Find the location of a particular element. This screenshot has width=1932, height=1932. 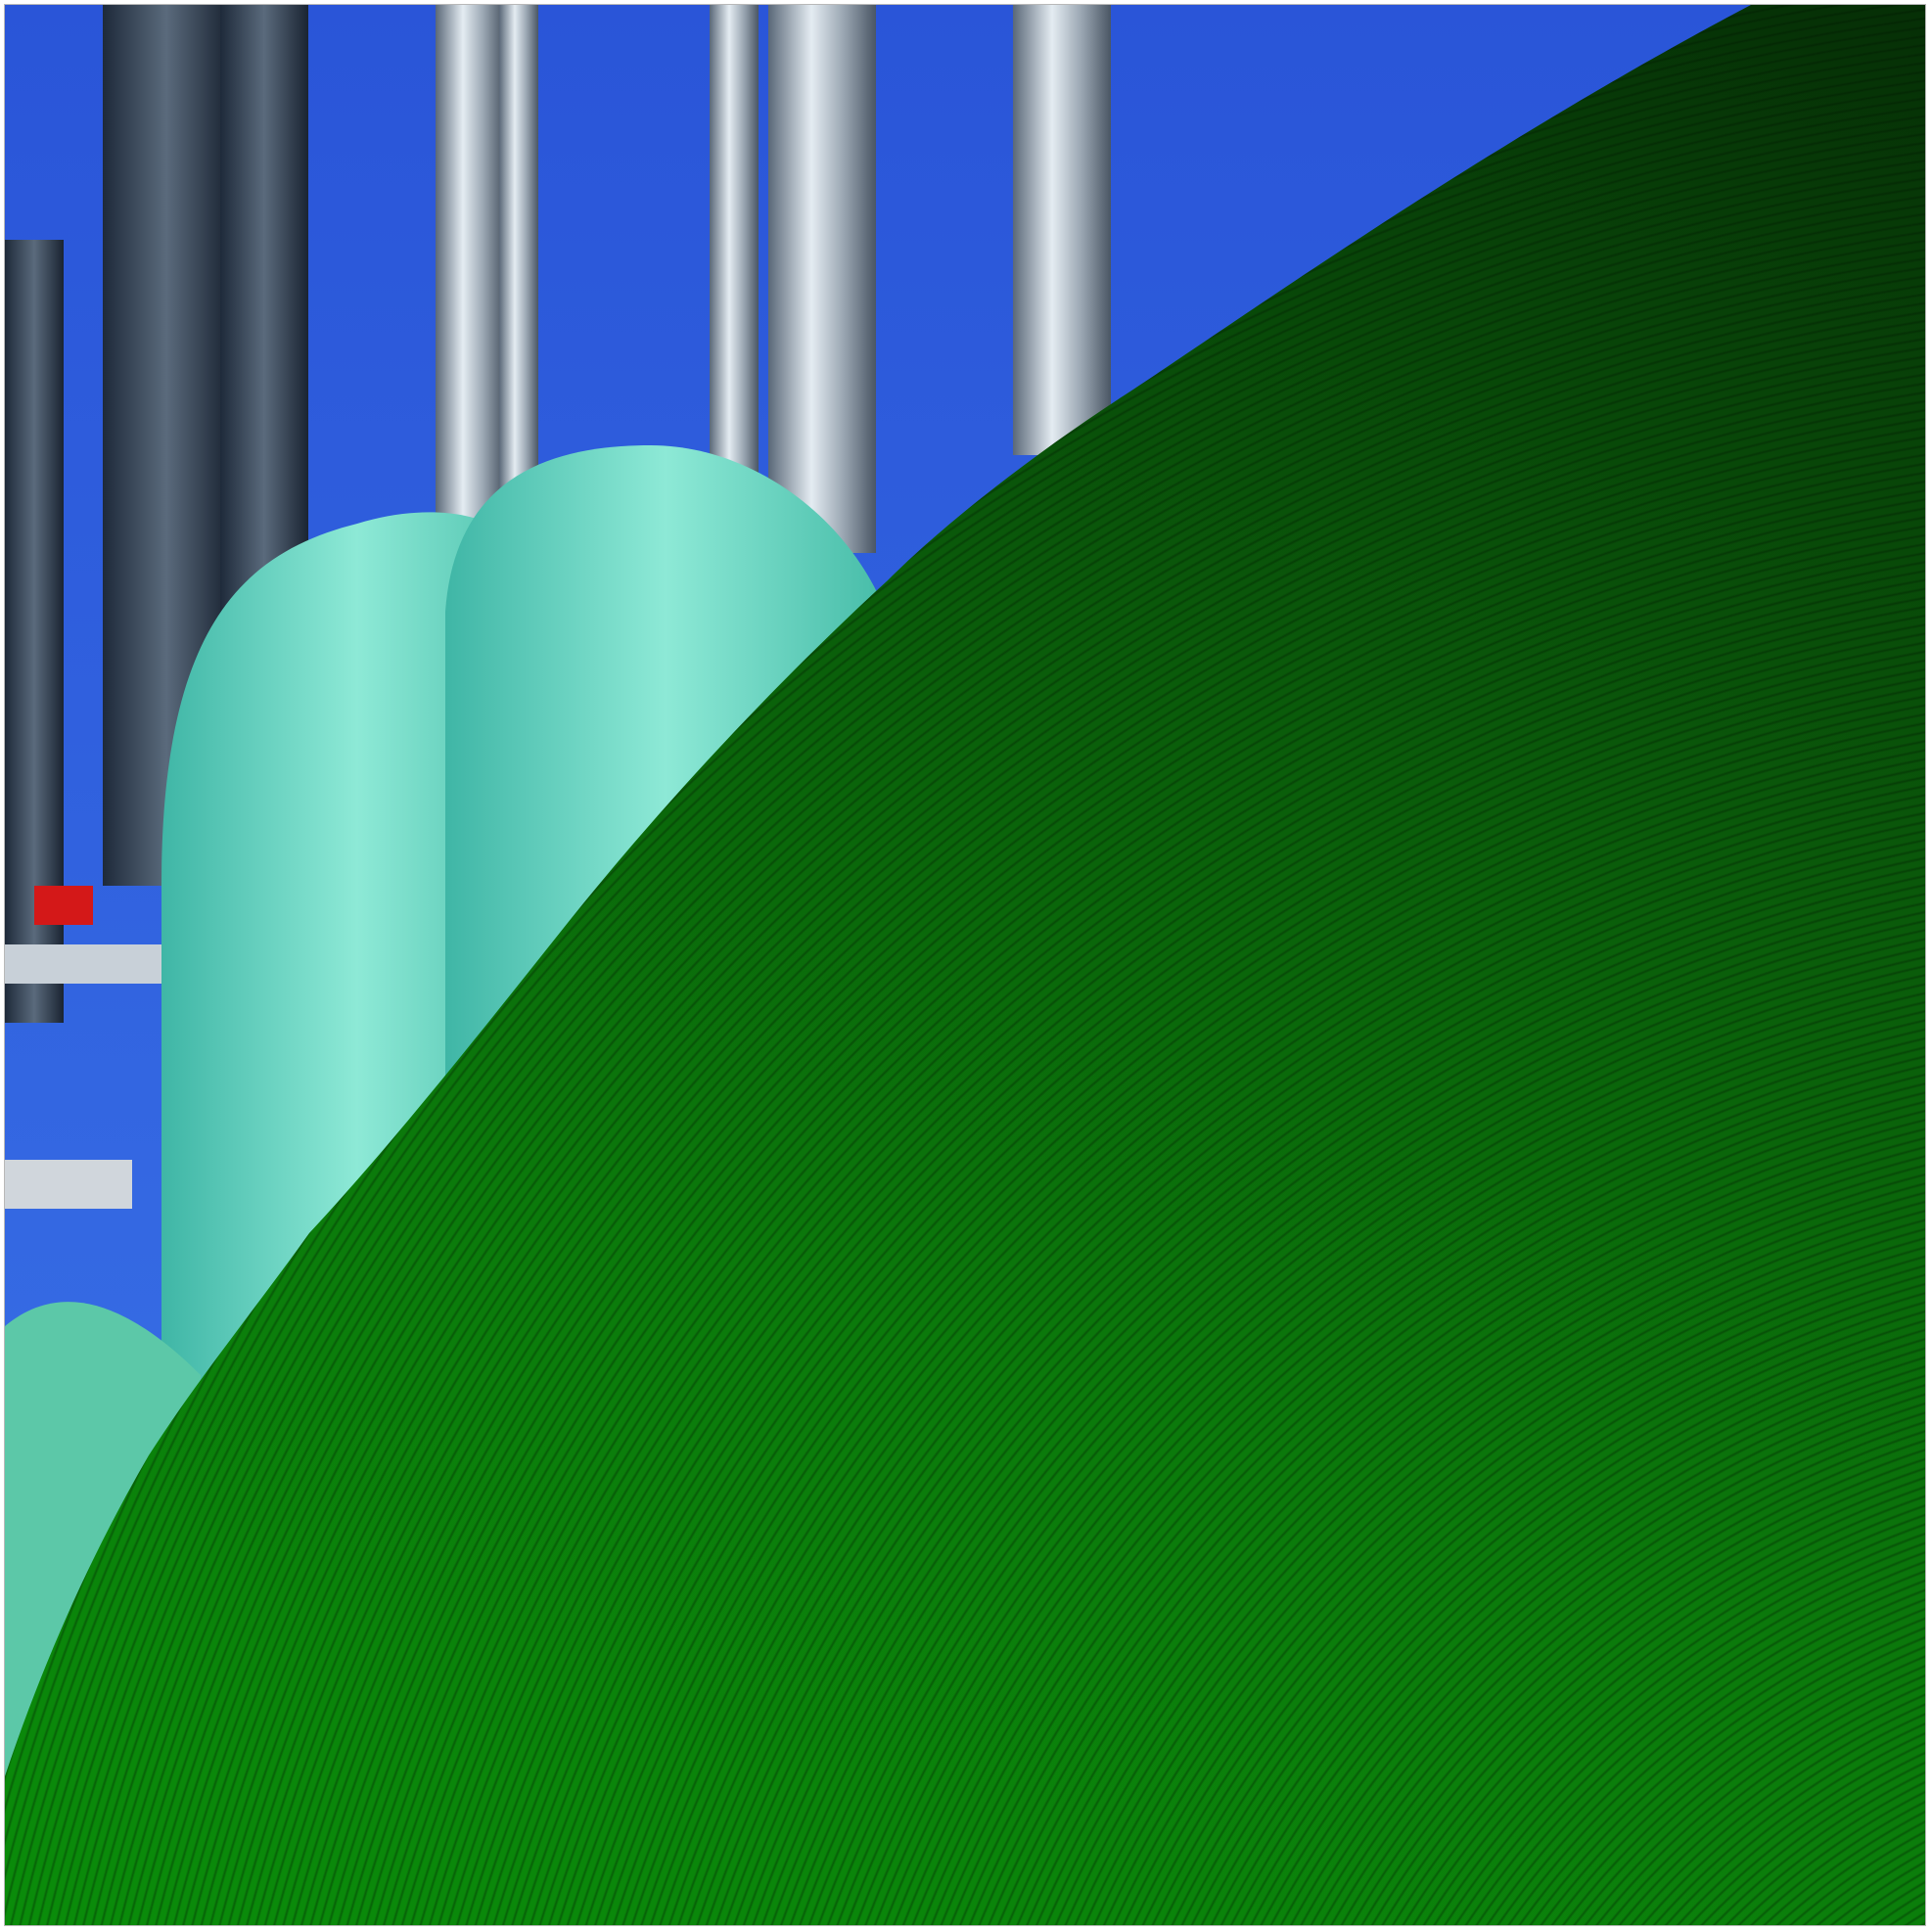

valve is located at coordinates (64, 906).